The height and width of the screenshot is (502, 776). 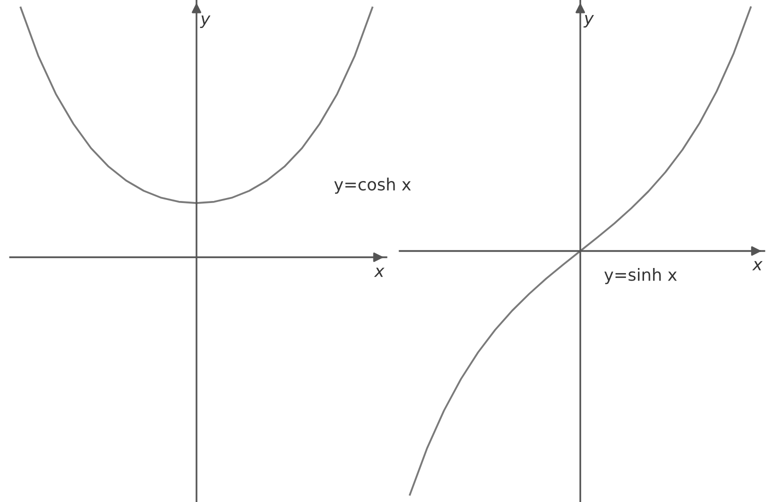 What do you see at coordinates (372, 186) in the screenshot?
I see `annotation: y=cosh x` at bounding box center [372, 186].